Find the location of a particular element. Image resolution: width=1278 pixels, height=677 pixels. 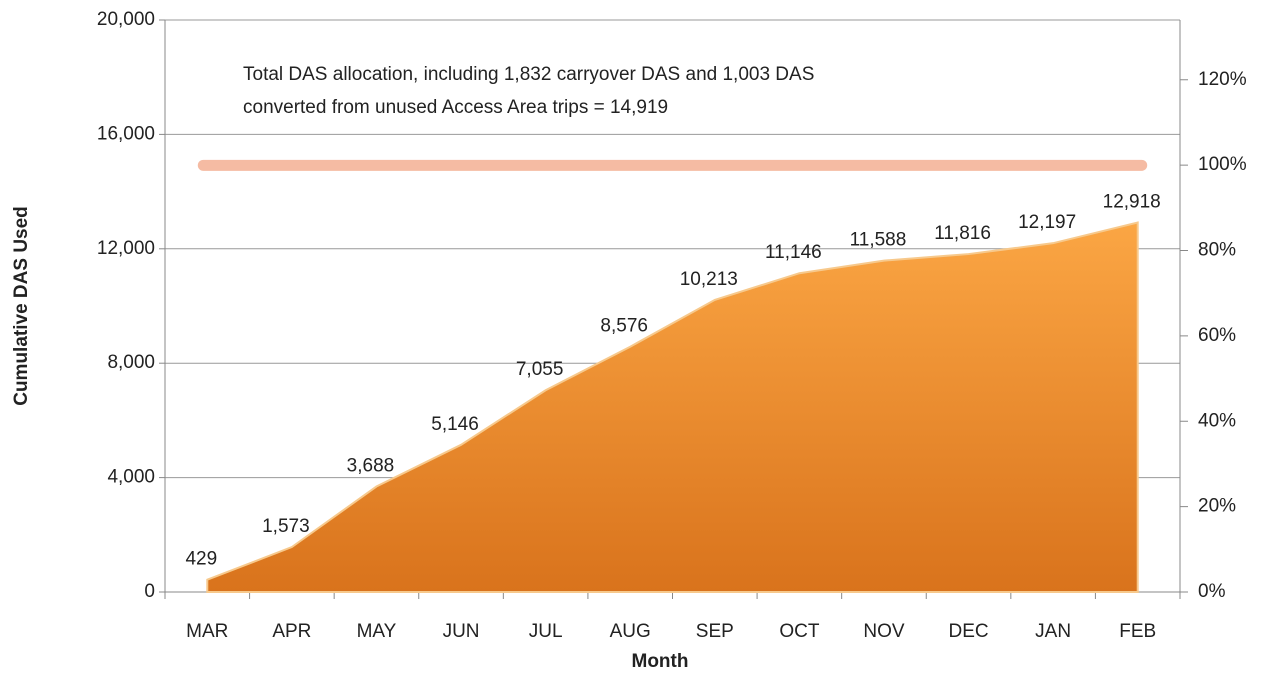

y2-tick-label: 60% is located at coordinates (1217, 335).